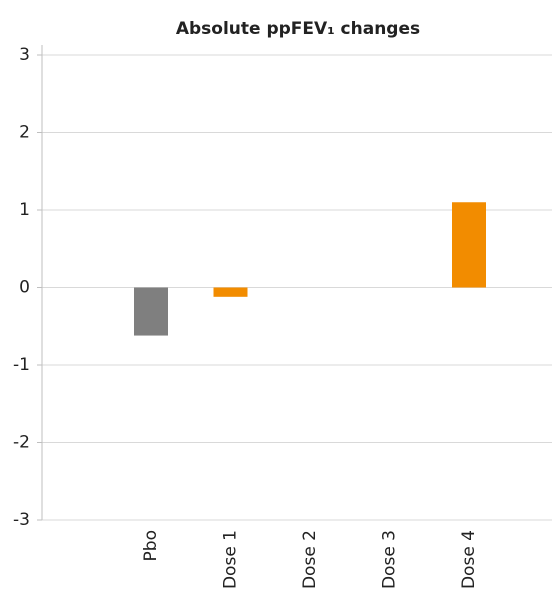 This screenshot has height=609, width=552. What do you see at coordinates (231, 559) in the screenshot?
I see `x-tick-label: Dose 1` at bounding box center [231, 559].